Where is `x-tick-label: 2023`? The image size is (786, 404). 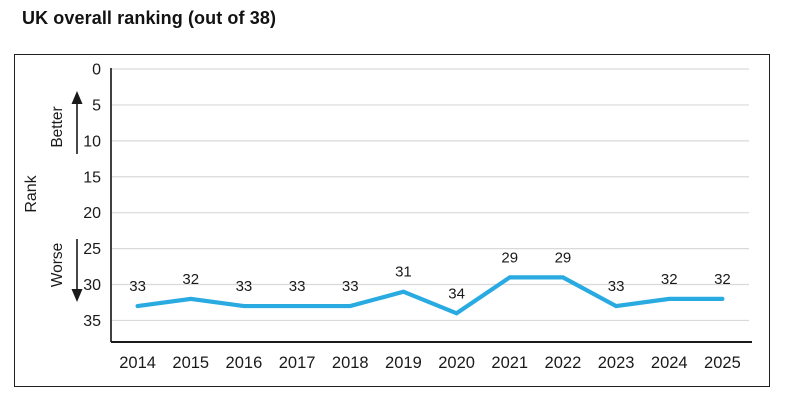 x-tick-label: 2023 is located at coordinates (616, 363).